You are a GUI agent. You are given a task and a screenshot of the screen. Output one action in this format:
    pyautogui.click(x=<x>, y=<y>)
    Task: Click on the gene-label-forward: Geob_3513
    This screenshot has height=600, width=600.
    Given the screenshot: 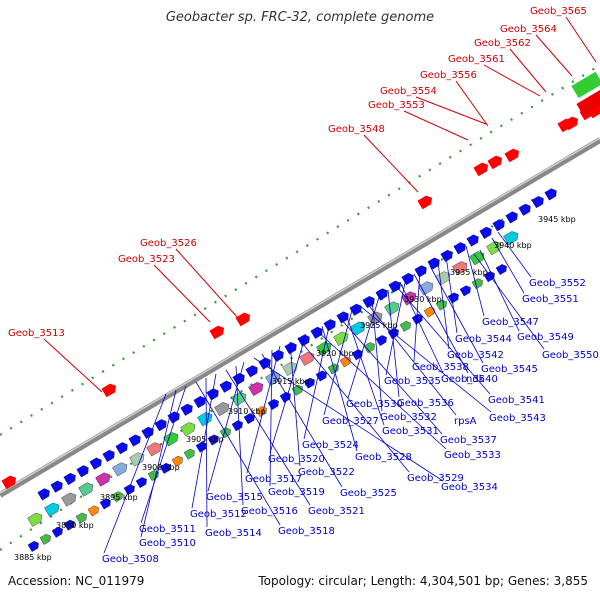 What is the action you would take?
    pyautogui.click(x=36, y=333)
    